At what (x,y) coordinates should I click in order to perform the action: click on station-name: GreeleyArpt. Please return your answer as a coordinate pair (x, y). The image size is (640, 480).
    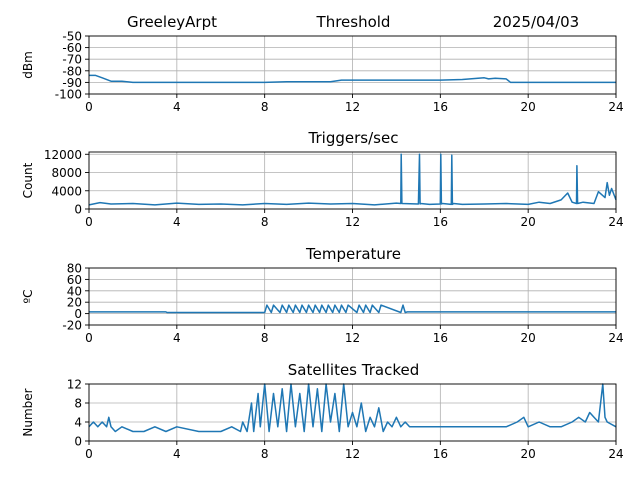
    Looking at the image, I should click on (172, 22).